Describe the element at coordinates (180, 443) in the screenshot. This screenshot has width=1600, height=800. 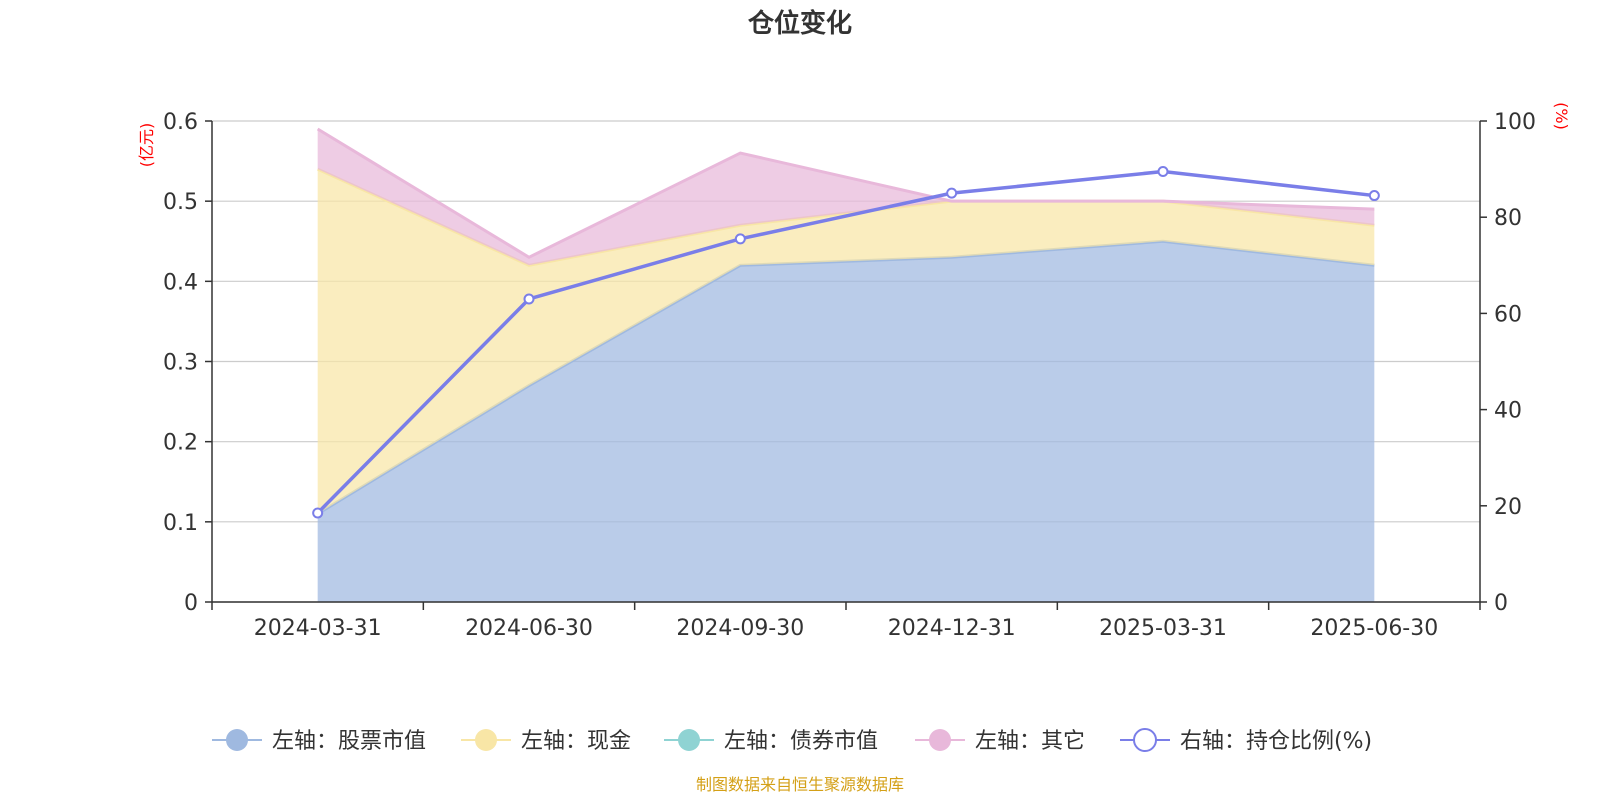
I see `left-tick-label: 0.2` at that location.